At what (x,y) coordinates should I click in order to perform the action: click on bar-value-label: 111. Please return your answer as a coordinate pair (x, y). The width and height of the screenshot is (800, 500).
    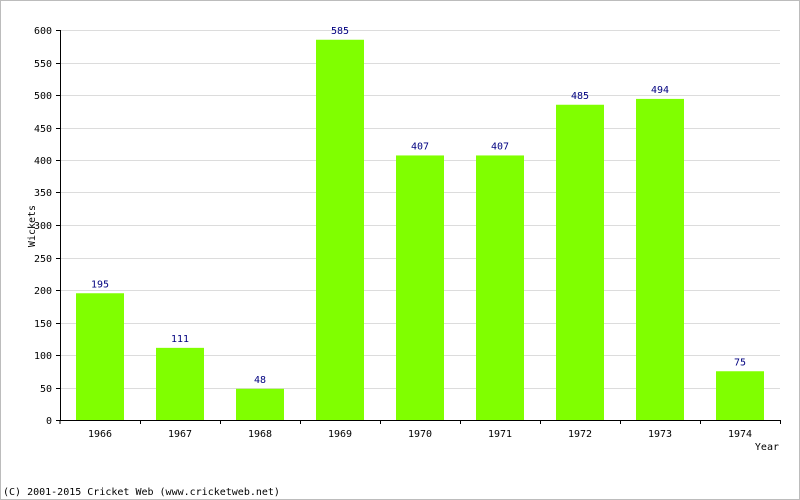
    Looking at the image, I should click on (180, 339).